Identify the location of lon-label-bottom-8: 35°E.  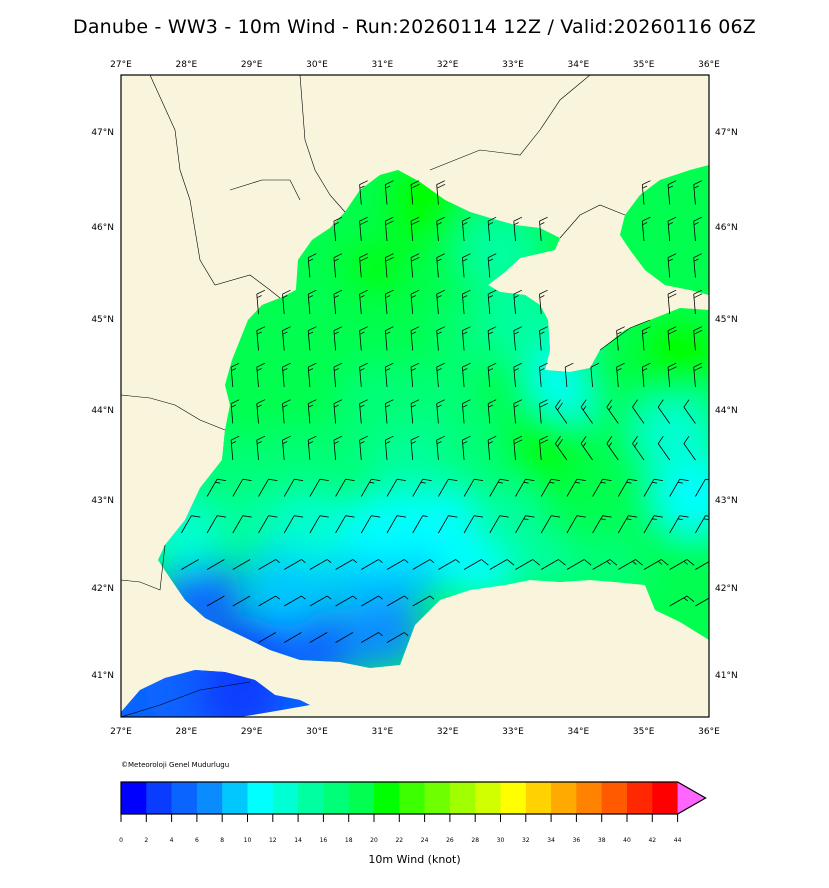
(644, 732).